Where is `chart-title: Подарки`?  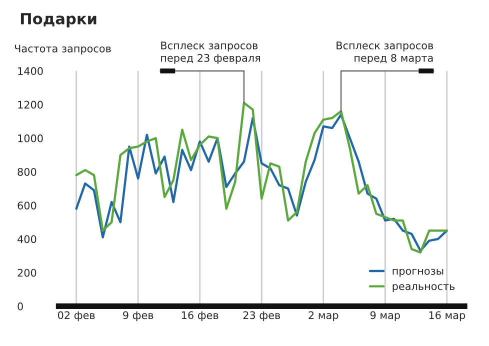 chart-title: Подарки is located at coordinates (58, 20).